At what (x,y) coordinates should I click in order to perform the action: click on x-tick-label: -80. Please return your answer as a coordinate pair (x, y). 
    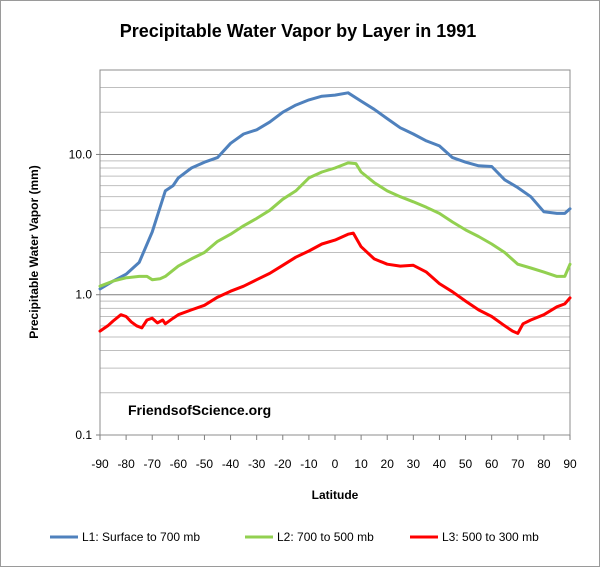
    Looking at the image, I should click on (126, 464).